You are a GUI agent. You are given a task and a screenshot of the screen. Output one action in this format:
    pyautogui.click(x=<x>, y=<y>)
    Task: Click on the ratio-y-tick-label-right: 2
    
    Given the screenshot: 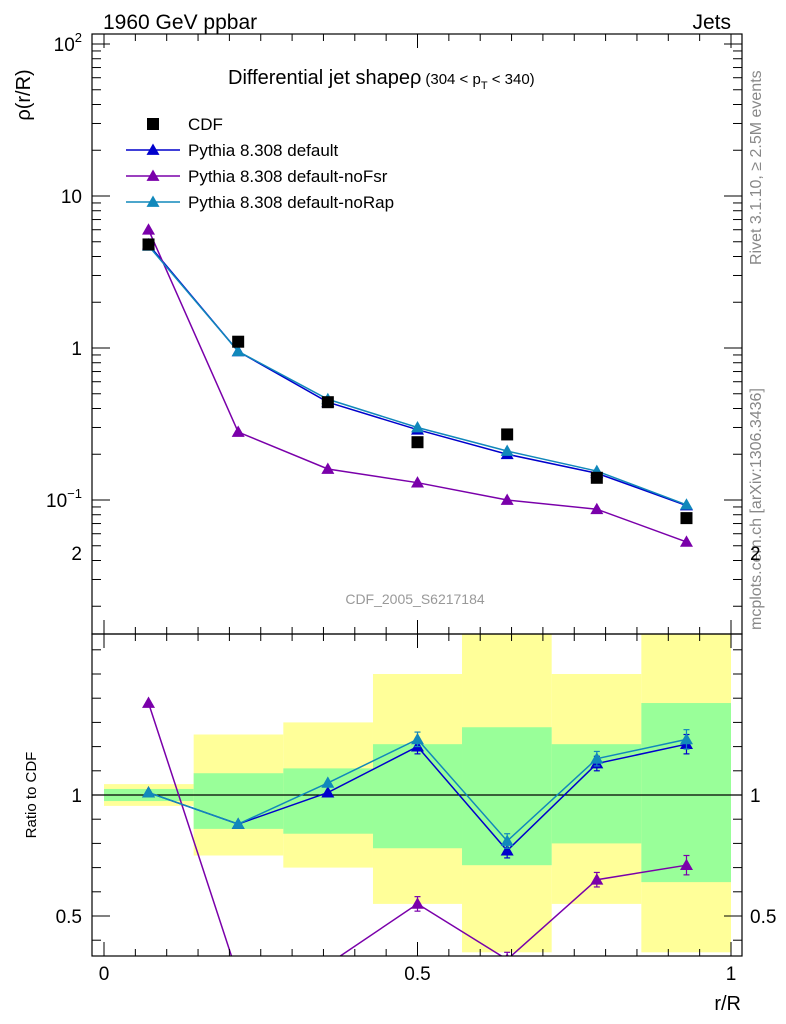 What is the action you would take?
    pyautogui.click(x=755, y=554)
    